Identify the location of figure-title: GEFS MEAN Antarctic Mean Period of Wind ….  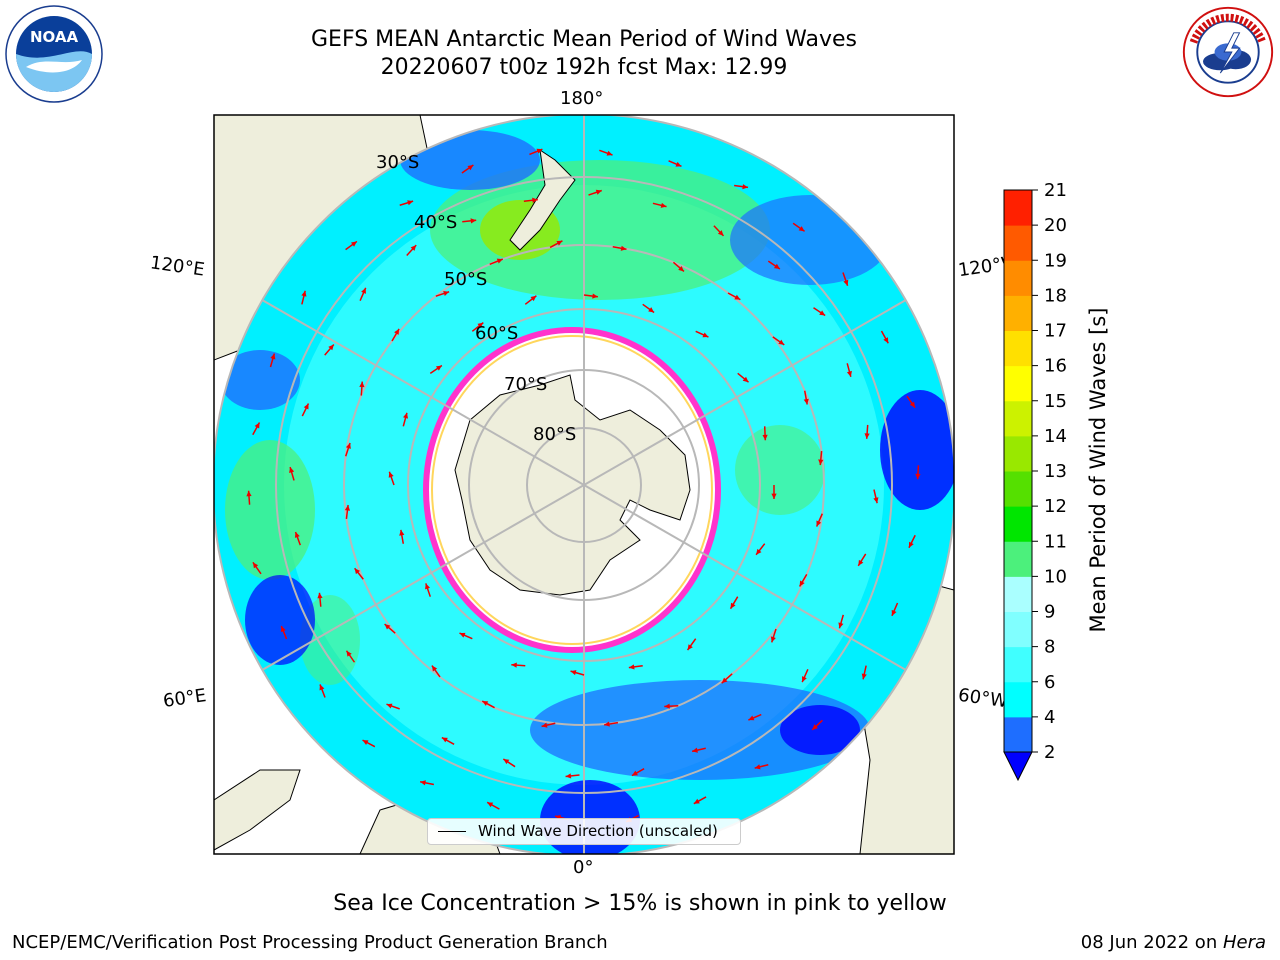
(584, 39).